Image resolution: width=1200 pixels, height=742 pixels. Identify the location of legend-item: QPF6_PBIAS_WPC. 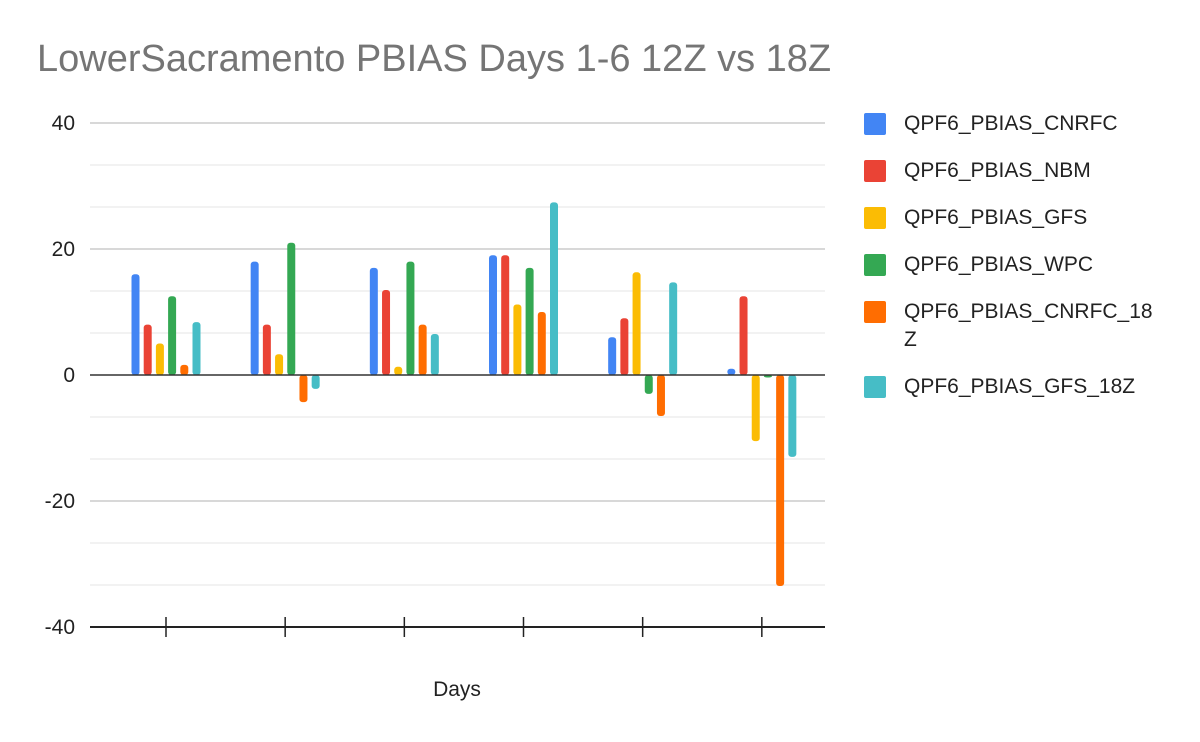
(1024, 265).